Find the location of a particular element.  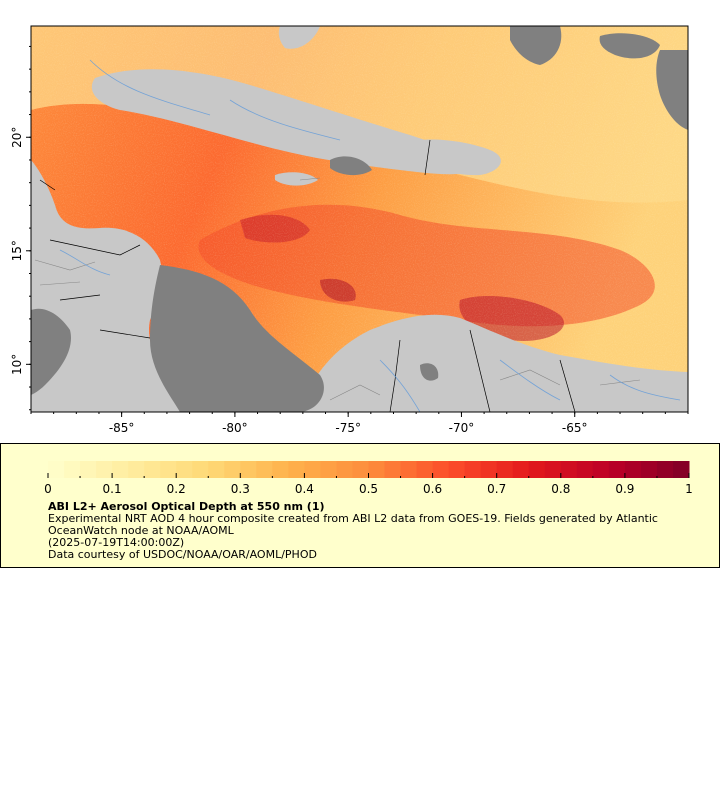

lat-tick-label: 15° is located at coordinates (17, 250).